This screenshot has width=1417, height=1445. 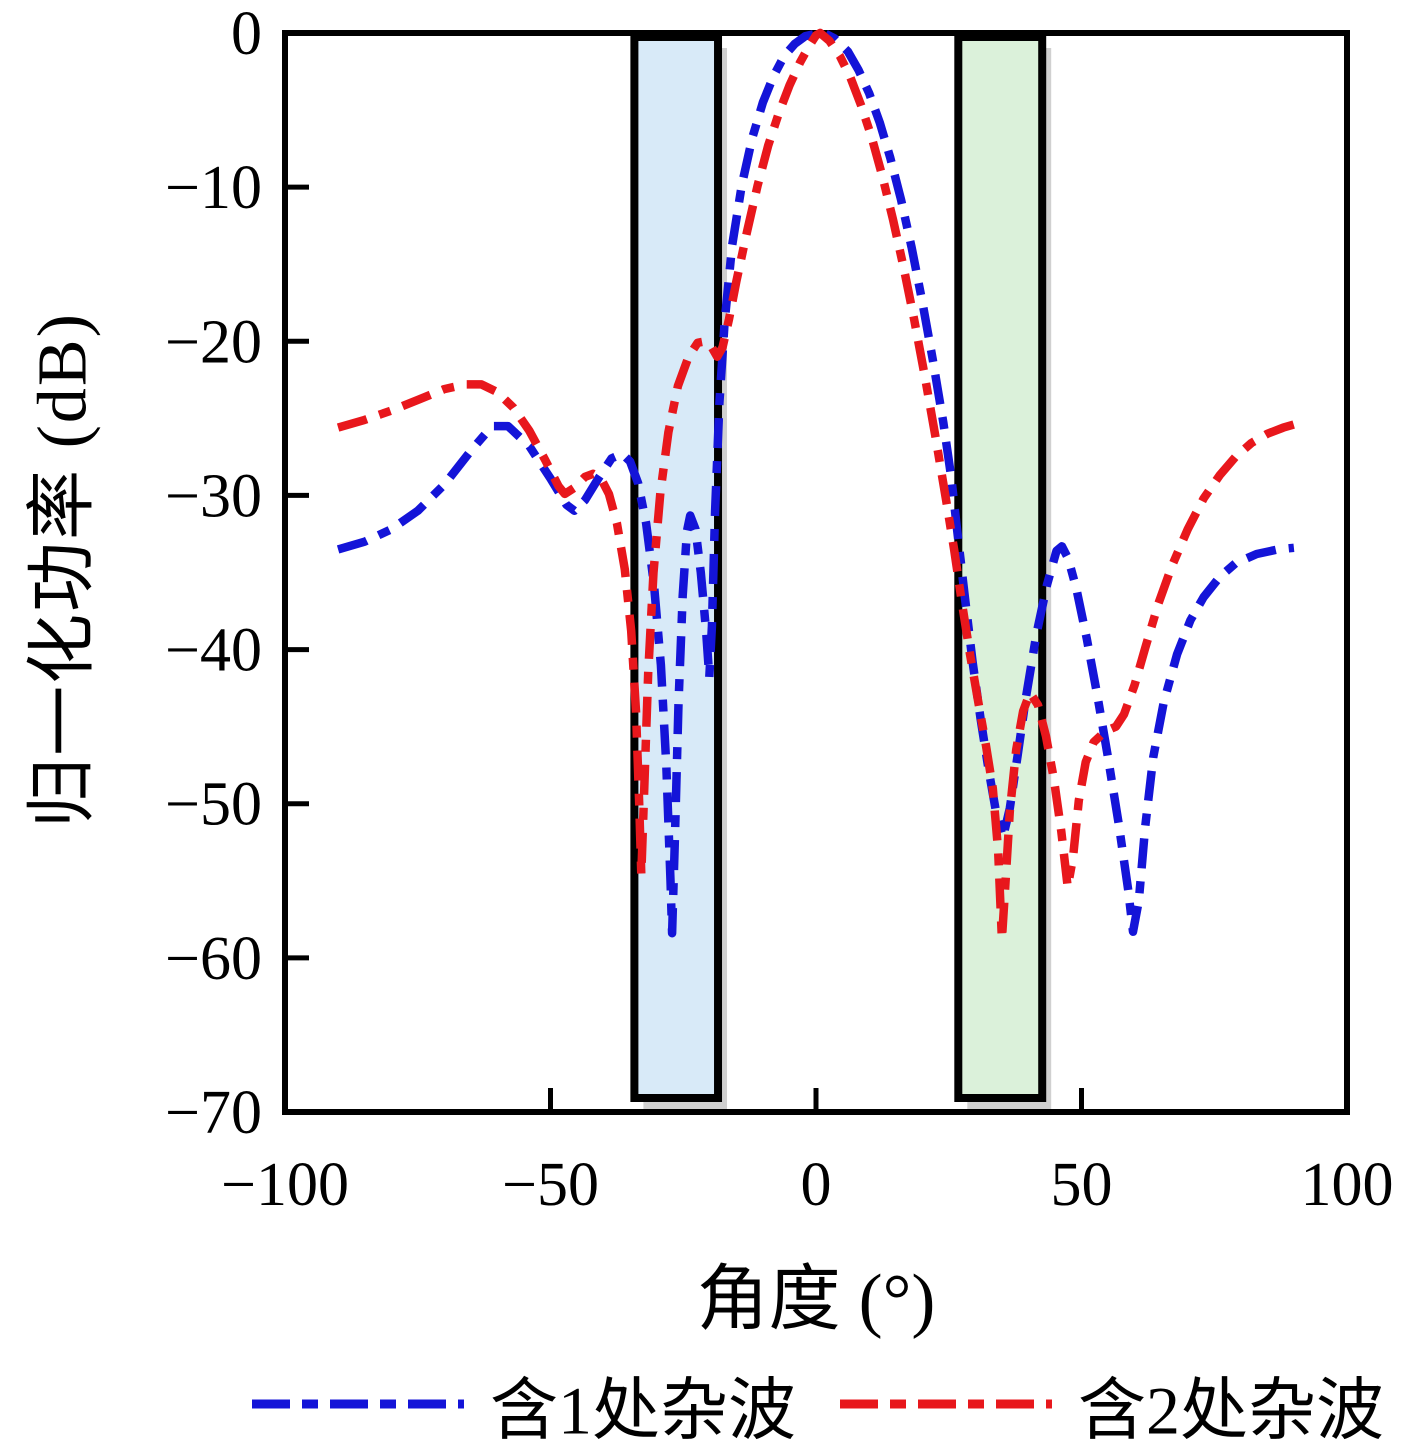 I want to click on x-tick-label: −100, so click(x=285, y=1185).